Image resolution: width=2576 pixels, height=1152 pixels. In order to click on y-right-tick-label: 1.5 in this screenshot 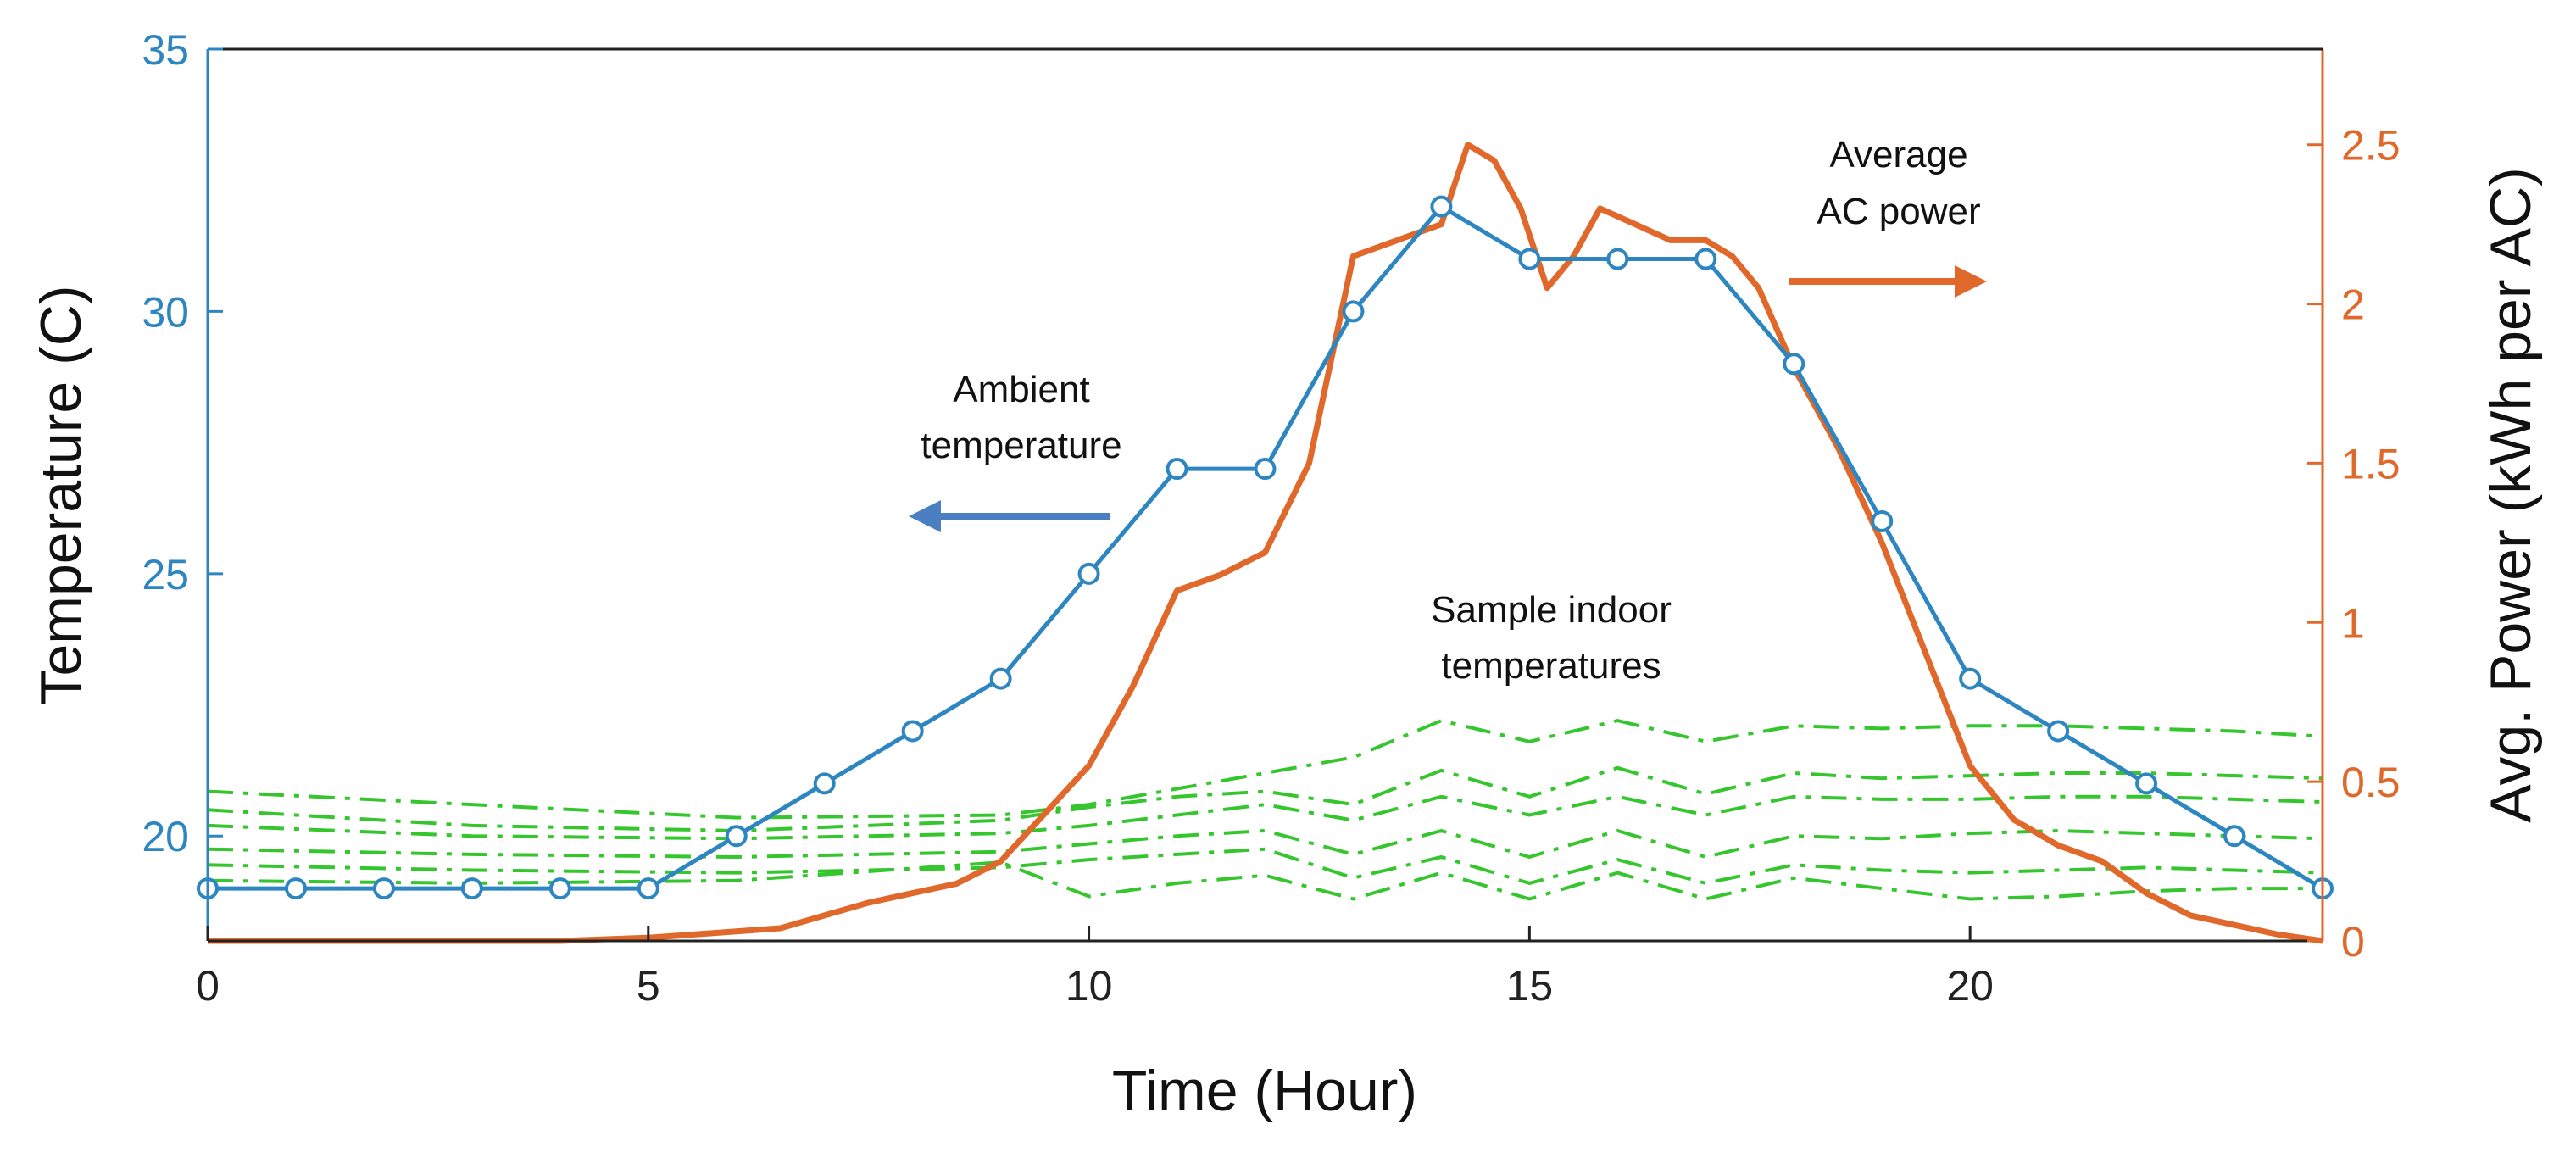, I will do `click(2371, 463)`.